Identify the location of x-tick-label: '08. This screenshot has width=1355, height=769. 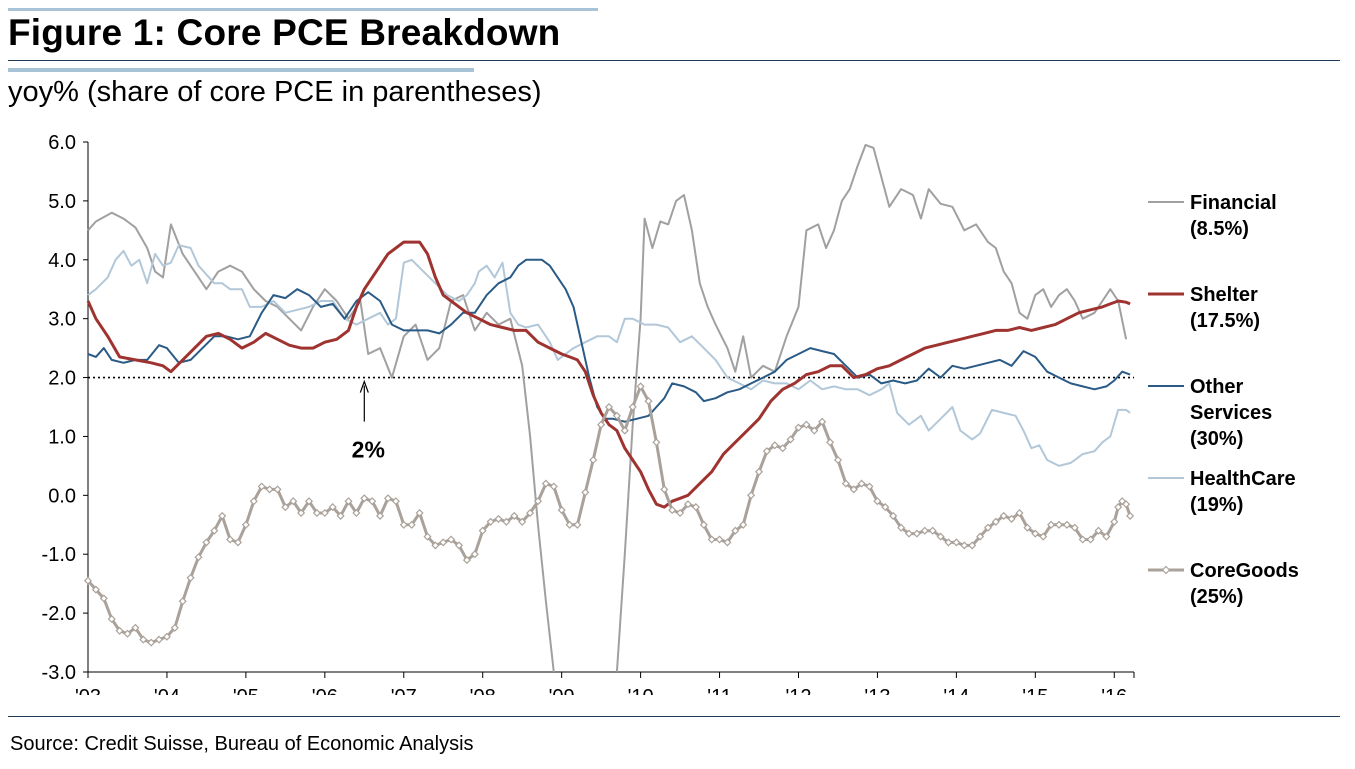
(483, 690).